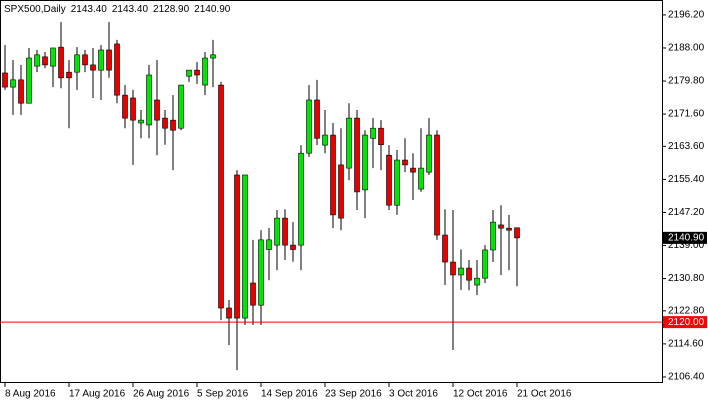 This screenshot has width=708, height=403. What do you see at coordinates (223, 394) in the screenshot?
I see `x-tick-label: 5 Sep 2016` at bounding box center [223, 394].